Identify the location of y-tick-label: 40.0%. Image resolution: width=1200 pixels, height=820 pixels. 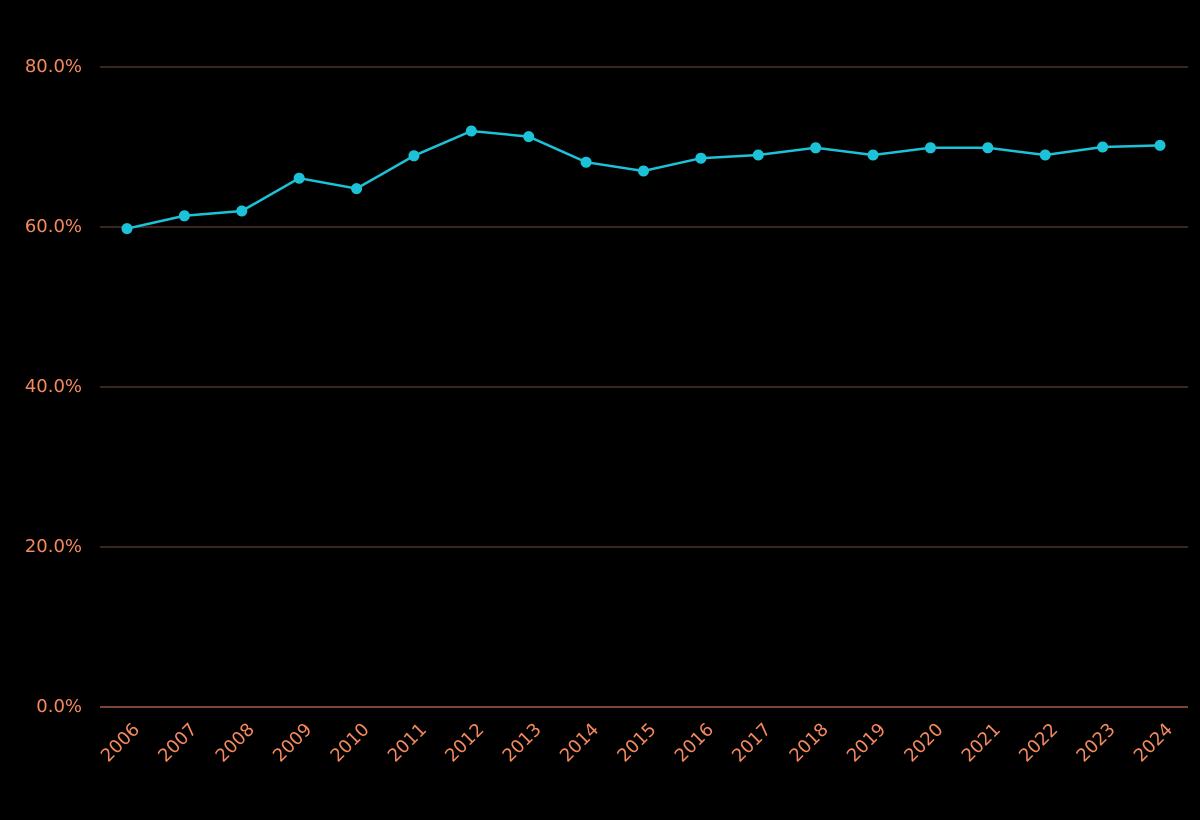
(53, 386).